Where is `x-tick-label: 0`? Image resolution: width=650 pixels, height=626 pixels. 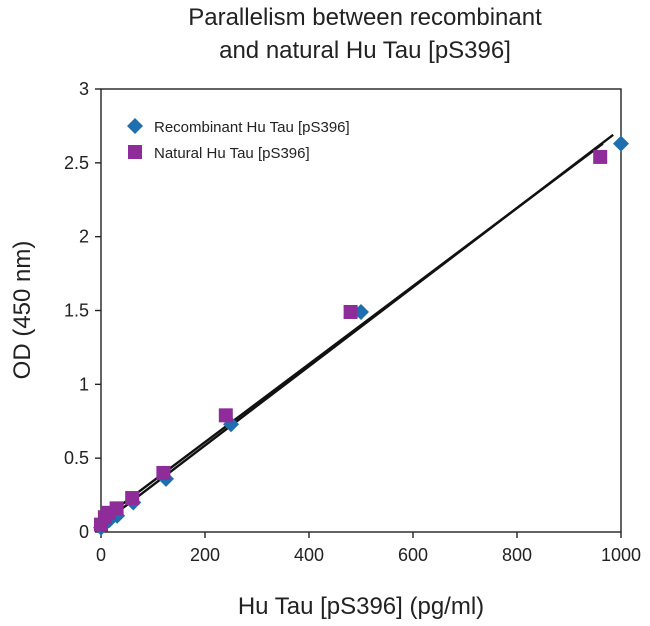 x-tick-label: 0 is located at coordinates (101, 555).